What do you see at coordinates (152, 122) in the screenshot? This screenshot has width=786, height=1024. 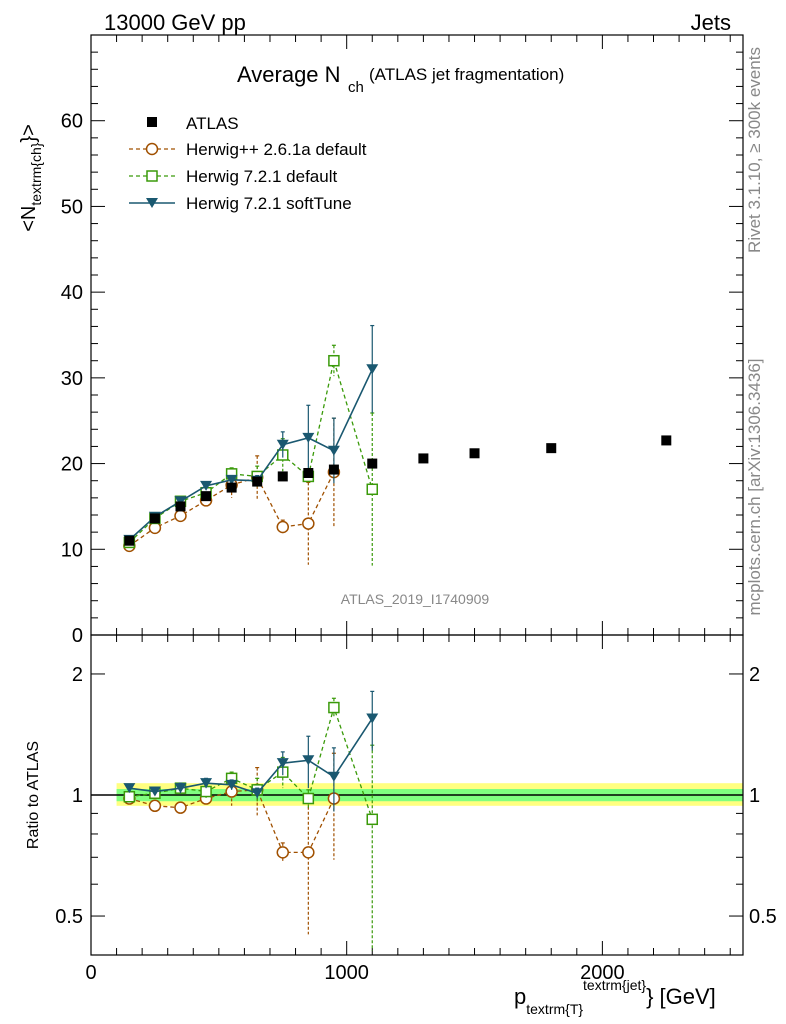 I see `legend-marker-atlas` at bounding box center [152, 122].